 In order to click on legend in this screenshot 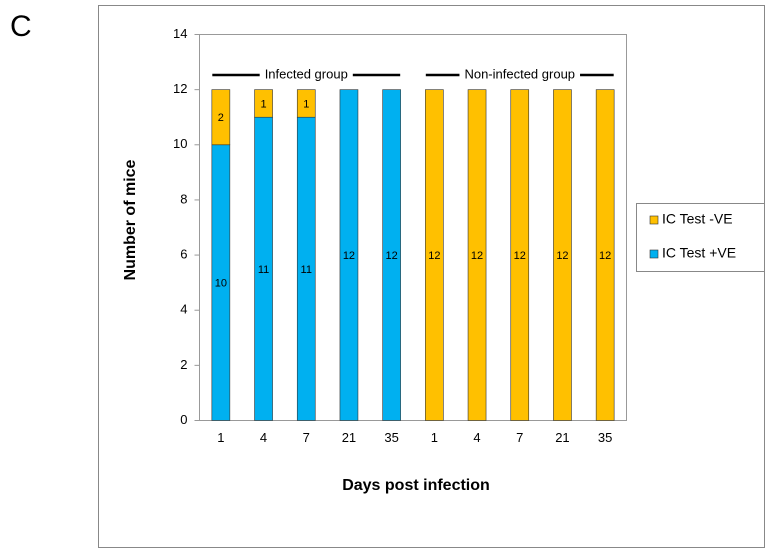, I will do `click(700, 237)`.